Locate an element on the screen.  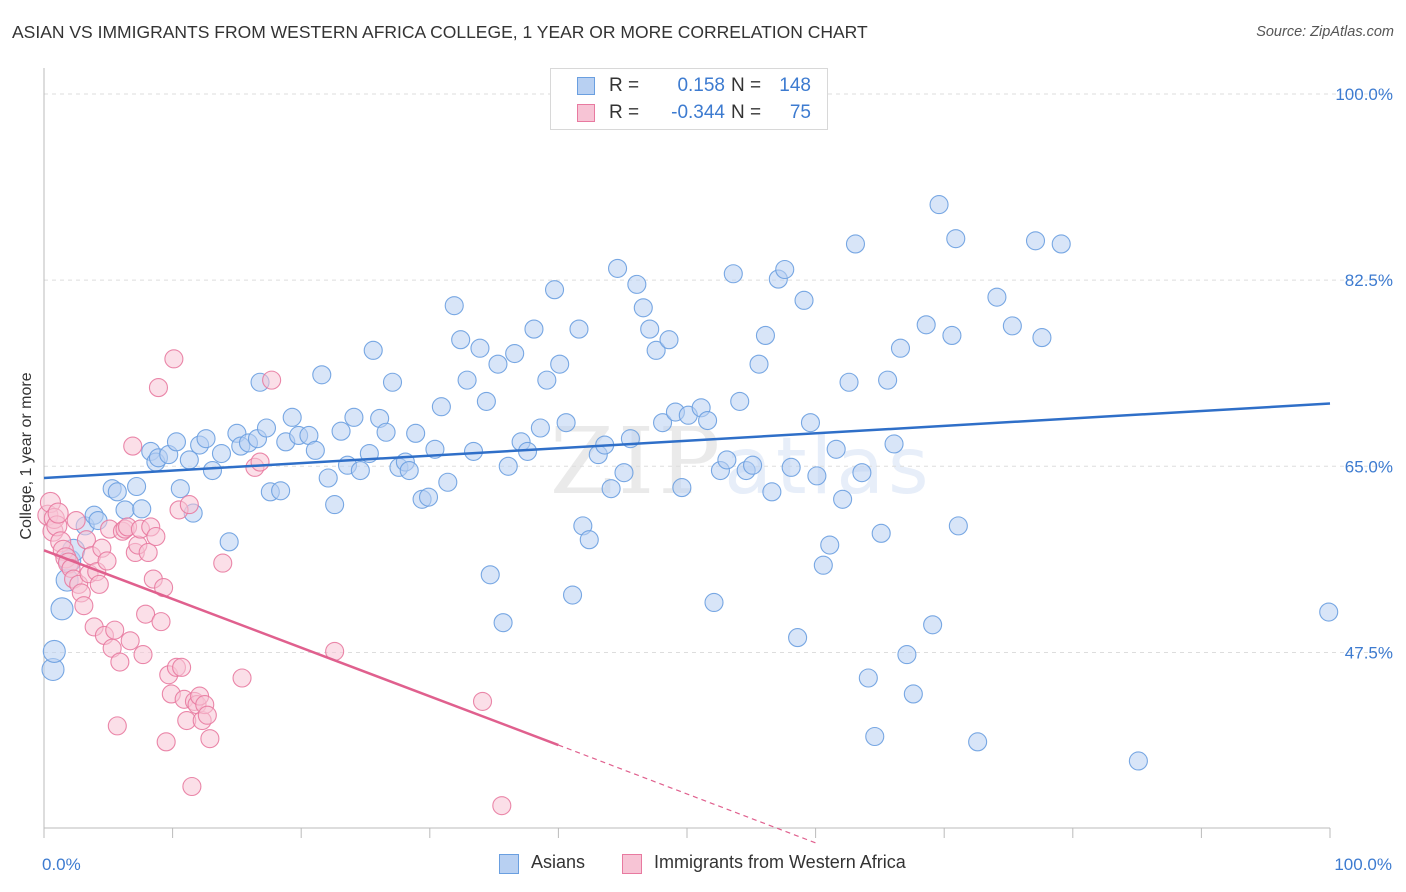
x-tick-label: 0.0% is located at coordinates (61, 864).